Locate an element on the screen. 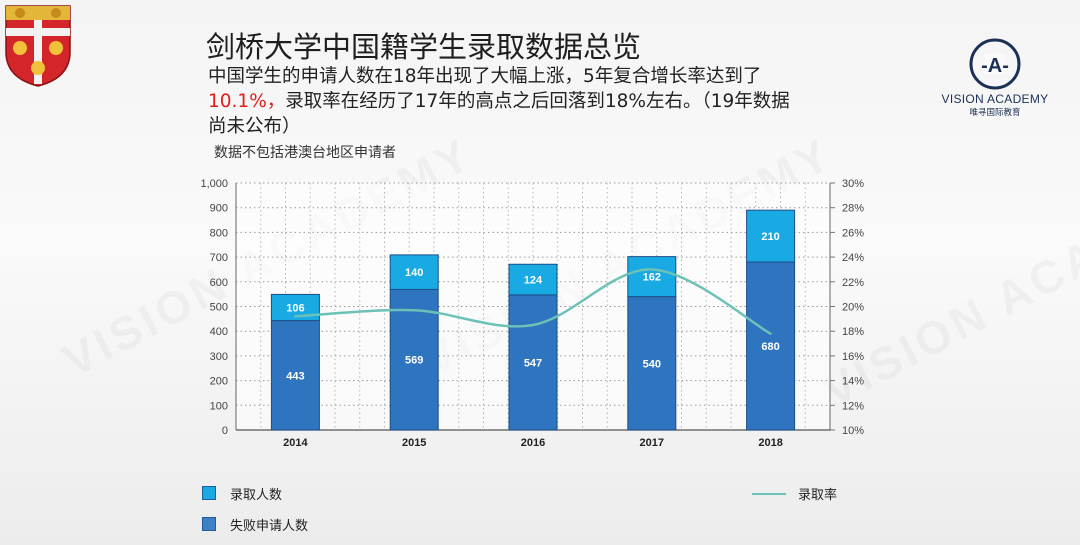 The height and width of the screenshot is (545, 1080). legend-label-rate: 录取率 is located at coordinates (818, 495).